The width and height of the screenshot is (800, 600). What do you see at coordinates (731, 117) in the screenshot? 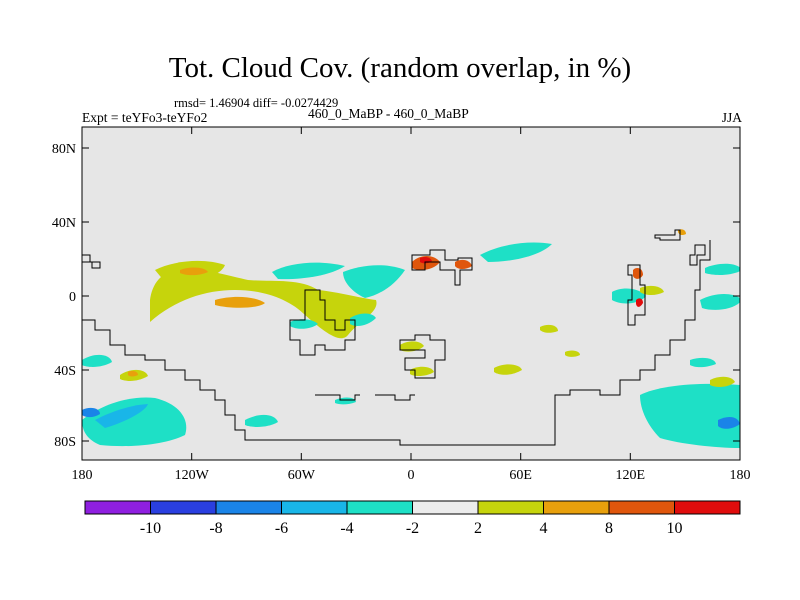
I see `season-label: JJA` at bounding box center [731, 117].